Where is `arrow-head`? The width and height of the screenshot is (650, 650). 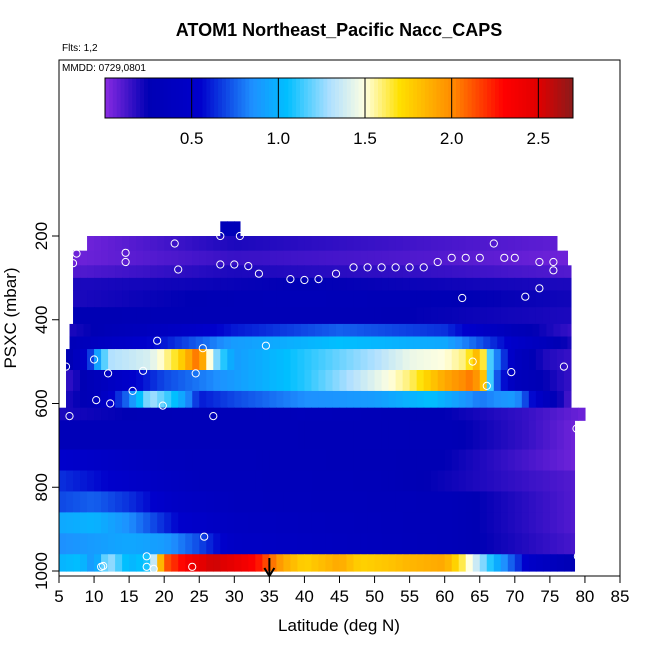
arrow-head is located at coordinates (269, 572).